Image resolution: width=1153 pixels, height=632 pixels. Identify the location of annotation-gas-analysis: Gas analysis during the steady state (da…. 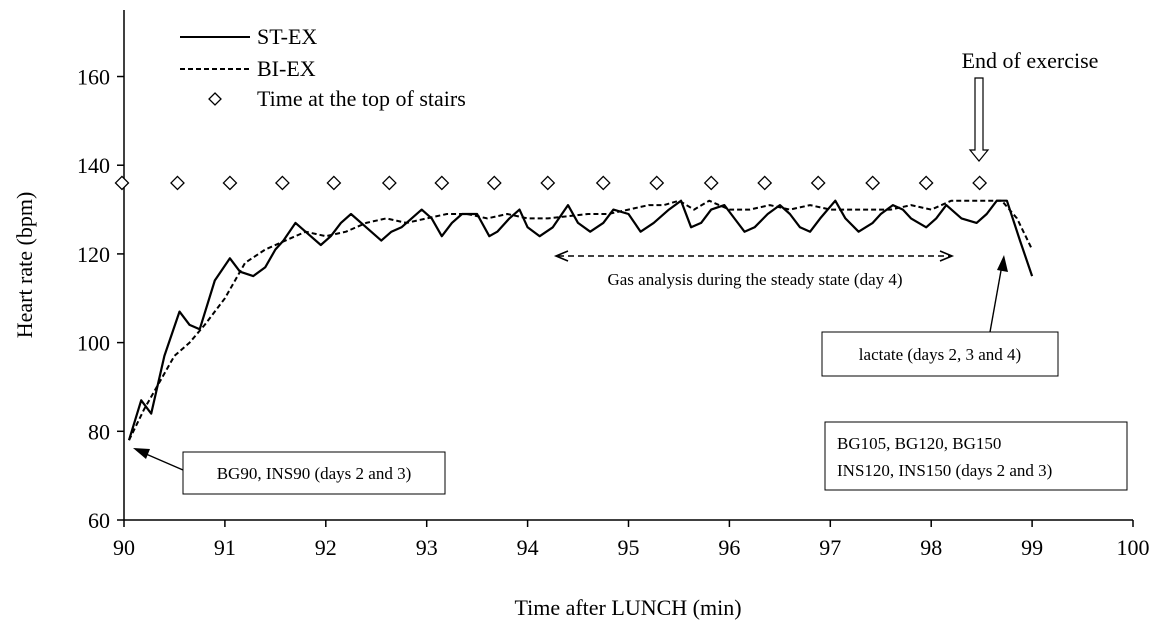
(754, 269).